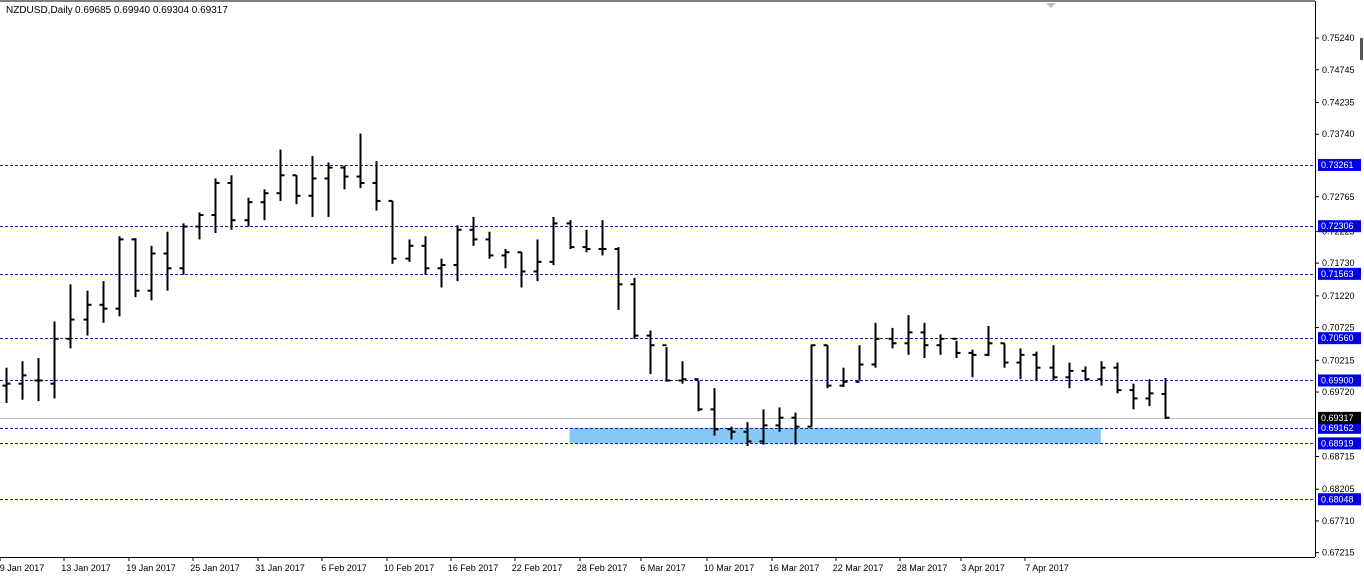 Image resolution: width=1364 pixels, height=576 pixels. What do you see at coordinates (1338, 489) in the screenshot?
I see `price-tick-label: 0.68205` at bounding box center [1338, 489].